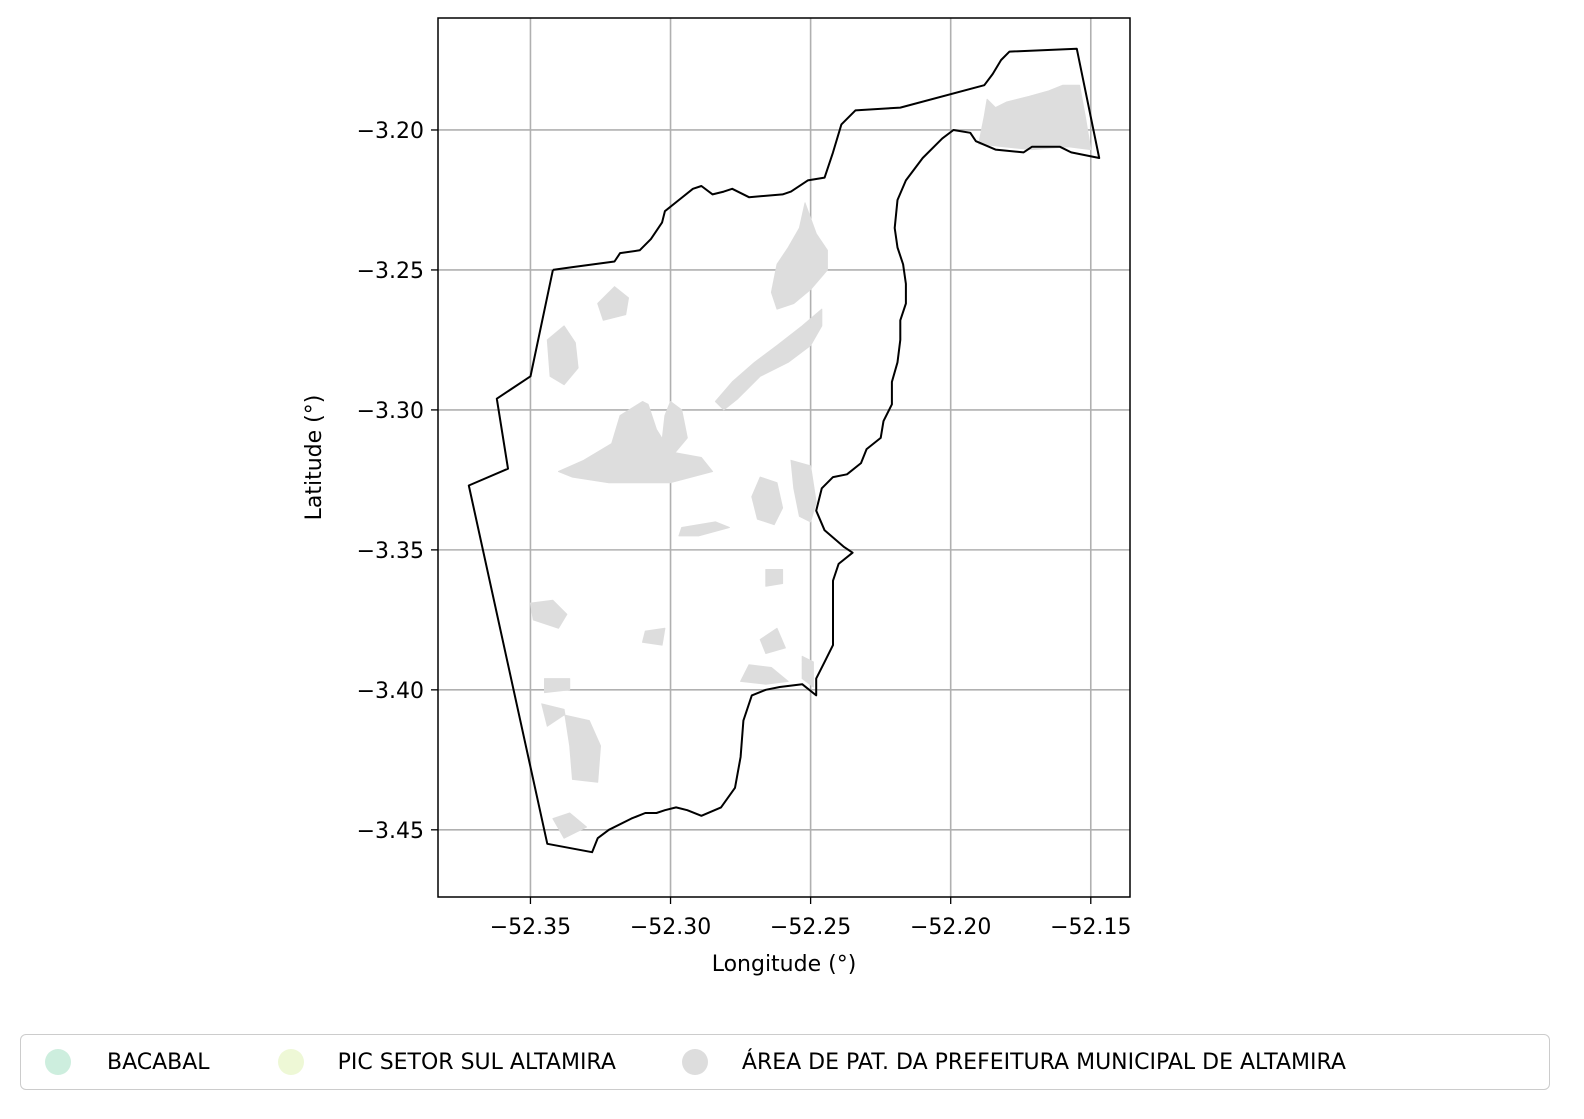  Describe the element at coordinates (784, 964) in the screenshot. I see `x-axis-label: Longitude (°)` at that location.